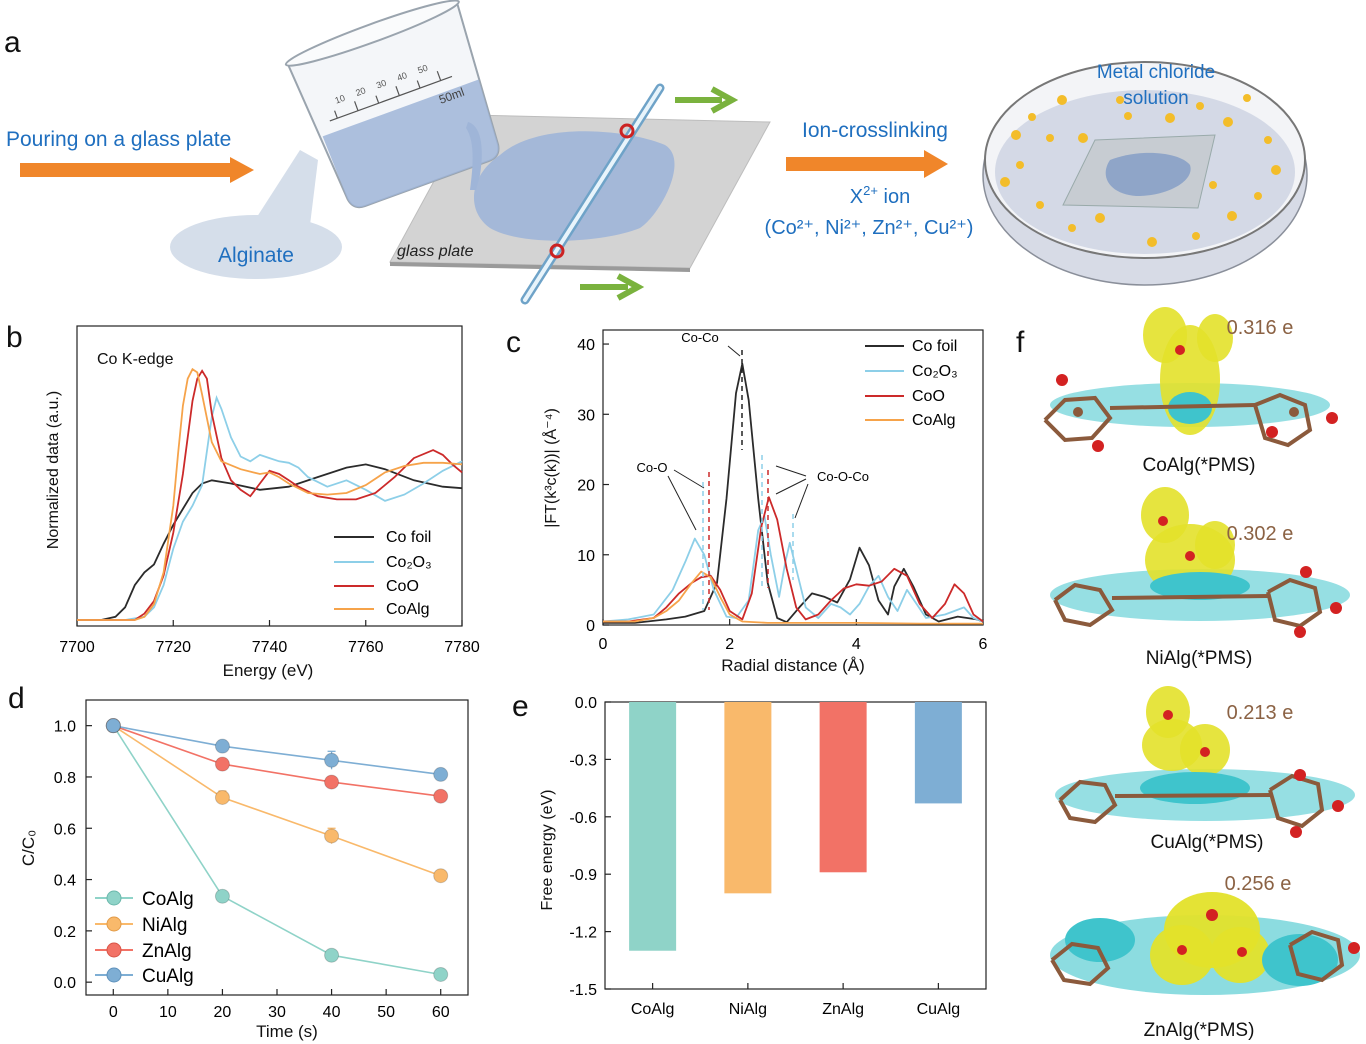 This screenshot has width=1366, height=1044. Describe the element at coordinates (612, 287) in the screenshot. I see `green-arrow-bottom` at that location.